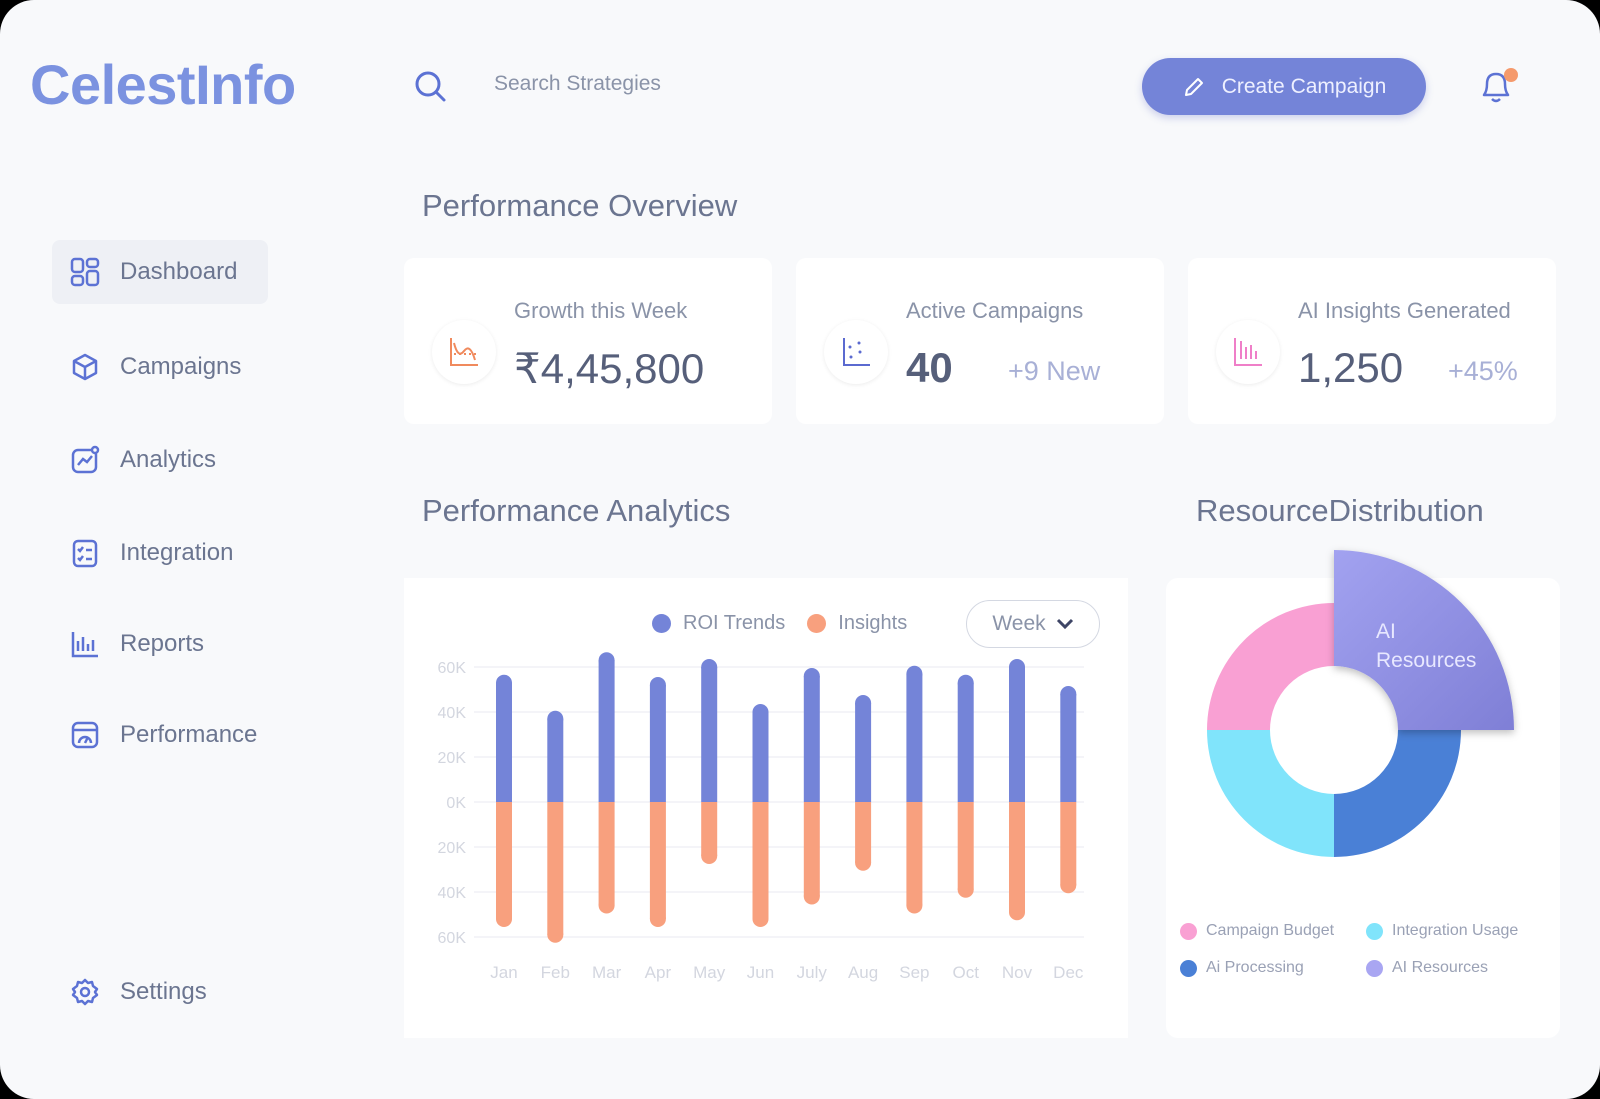 This screenshot has width=1600, height=1099. What do you see at coordinates (644, 84) in the screenshot?
I see `search-input` at bounding box center [644, 84].